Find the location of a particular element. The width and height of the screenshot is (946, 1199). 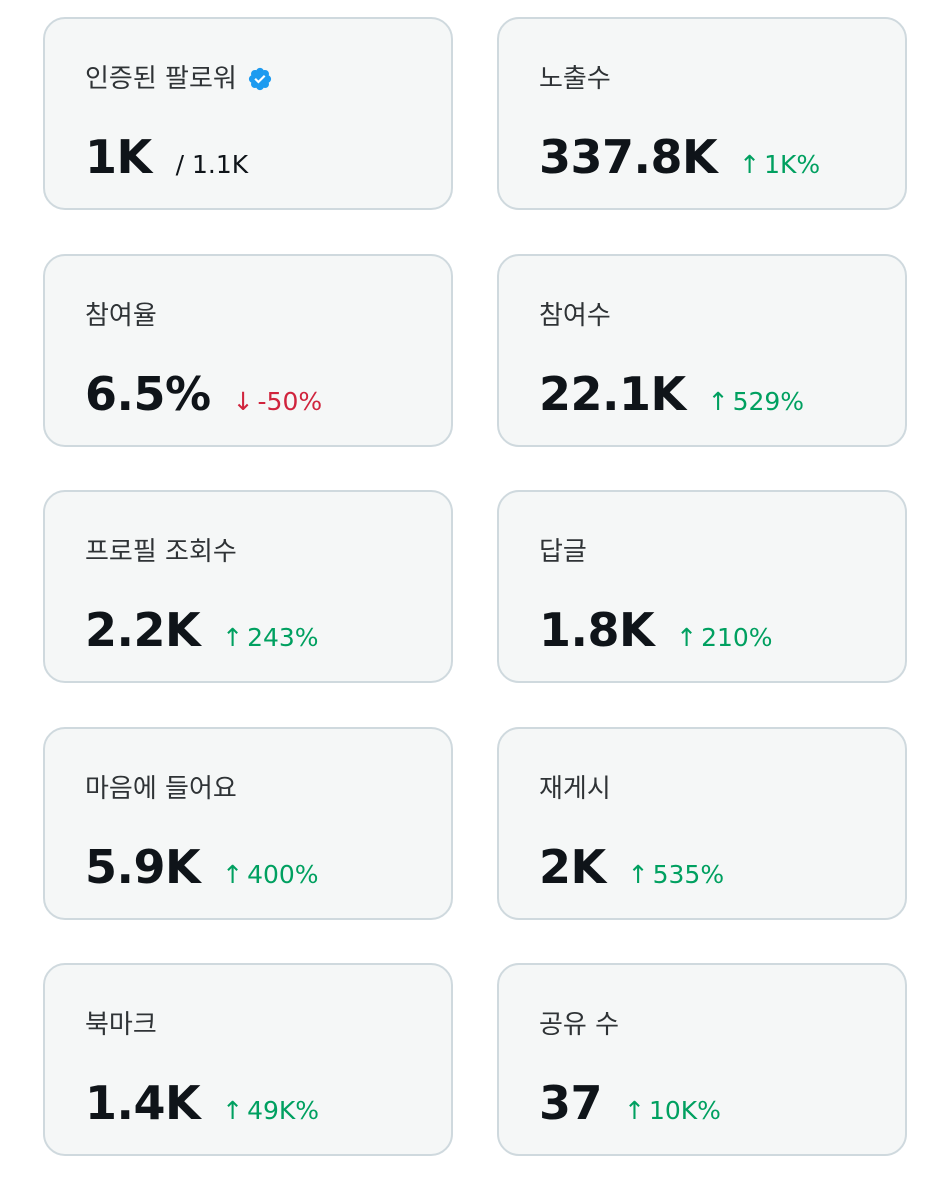

stat-value: 22.1K is located at coordinates (612, 394).